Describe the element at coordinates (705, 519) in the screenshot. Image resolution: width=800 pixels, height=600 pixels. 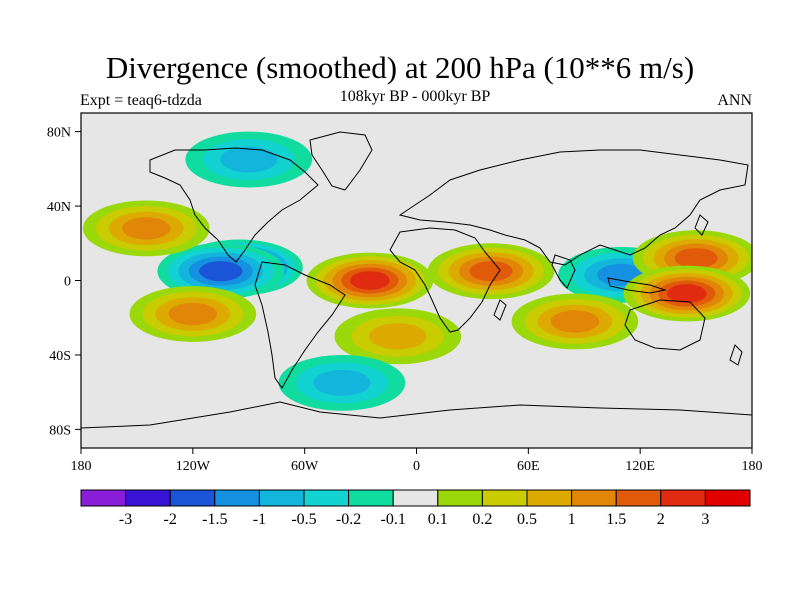
I see `colorbar-label: 3` at that location.